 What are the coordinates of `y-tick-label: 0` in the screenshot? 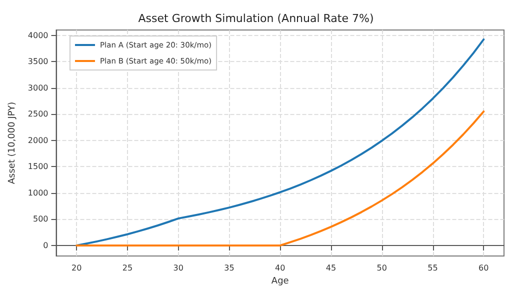 It's located at (45, 245).